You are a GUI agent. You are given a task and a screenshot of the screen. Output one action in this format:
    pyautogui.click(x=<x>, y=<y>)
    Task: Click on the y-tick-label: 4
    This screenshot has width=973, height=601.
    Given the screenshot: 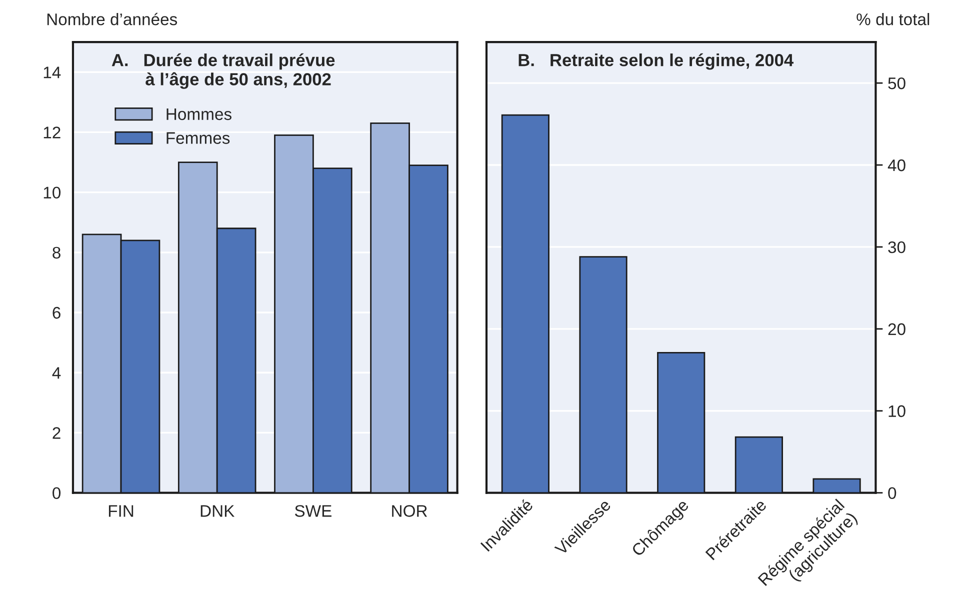 What is the action you would take?
    pyautogui.click(x=56, y=373)
    